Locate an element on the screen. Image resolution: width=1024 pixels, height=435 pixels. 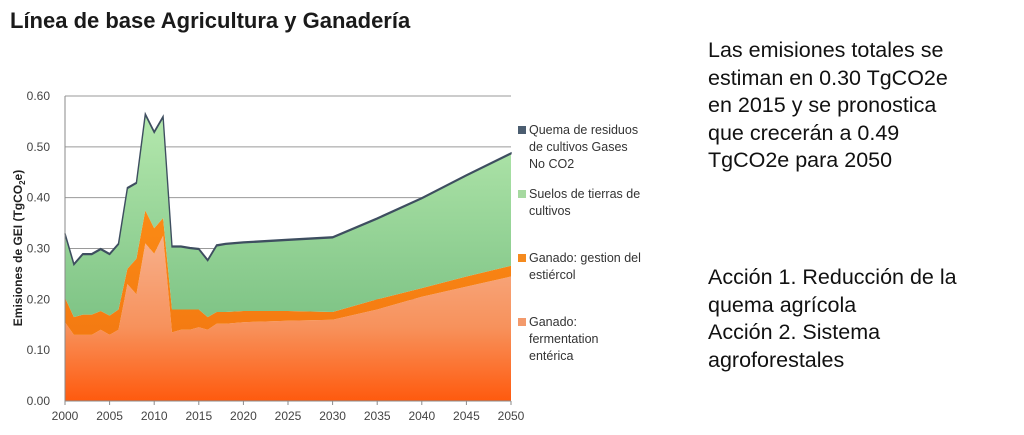
legend-label-line: cultivos is located at coordinates (550, 211).